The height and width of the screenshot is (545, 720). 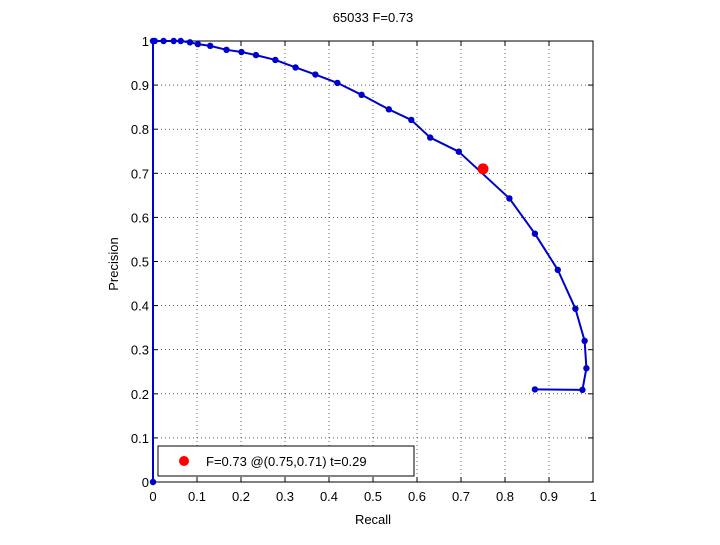 What do you see at coordinates (285, 496) in the screenshot?
I see `x-tick-label: 0.3` at bounding box center [285, 496].